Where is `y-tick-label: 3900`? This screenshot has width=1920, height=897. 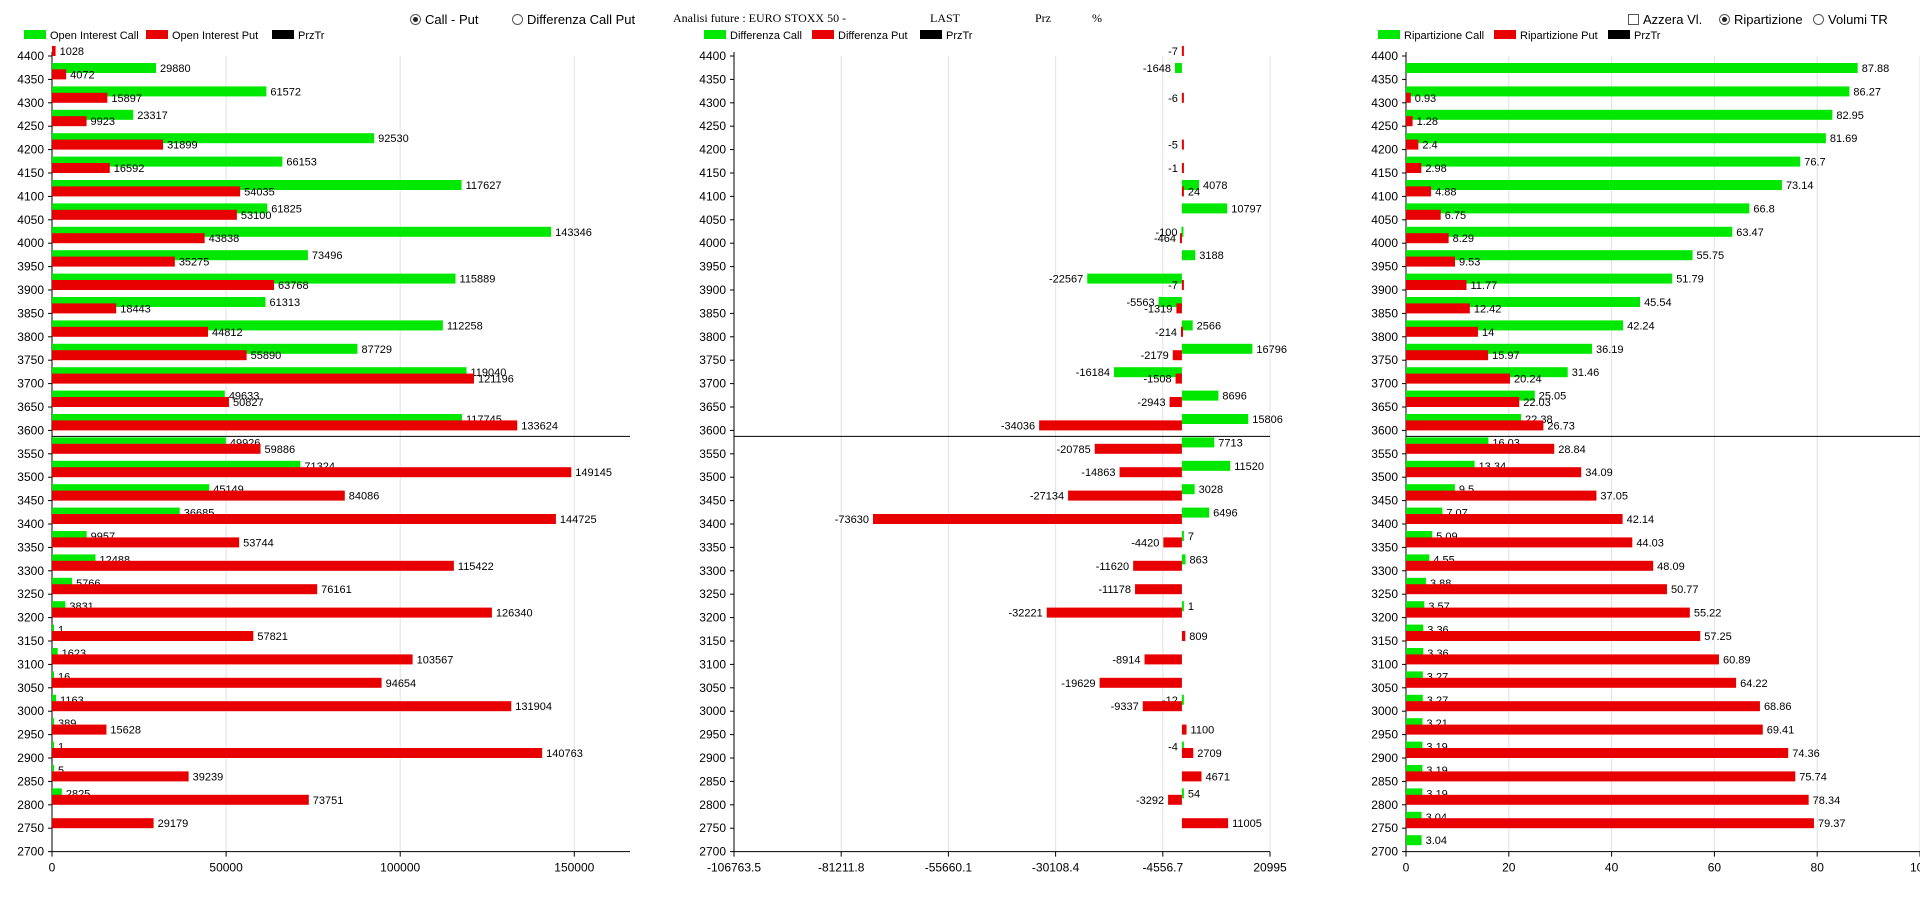
y-tick-label: 3900 is located at coordinates (30, 290).